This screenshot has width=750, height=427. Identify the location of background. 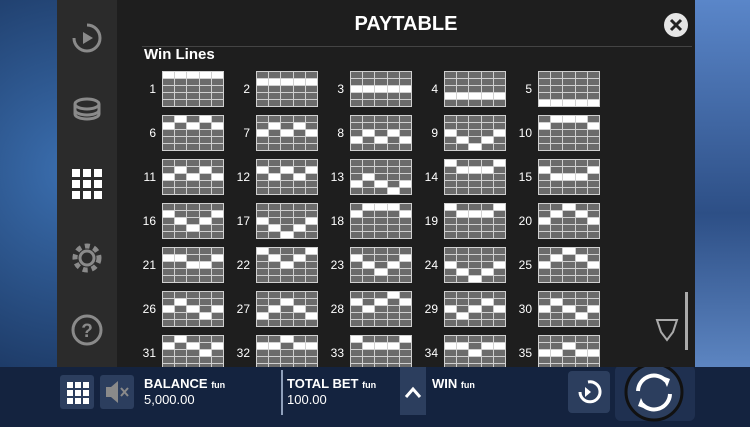
(722, 213).